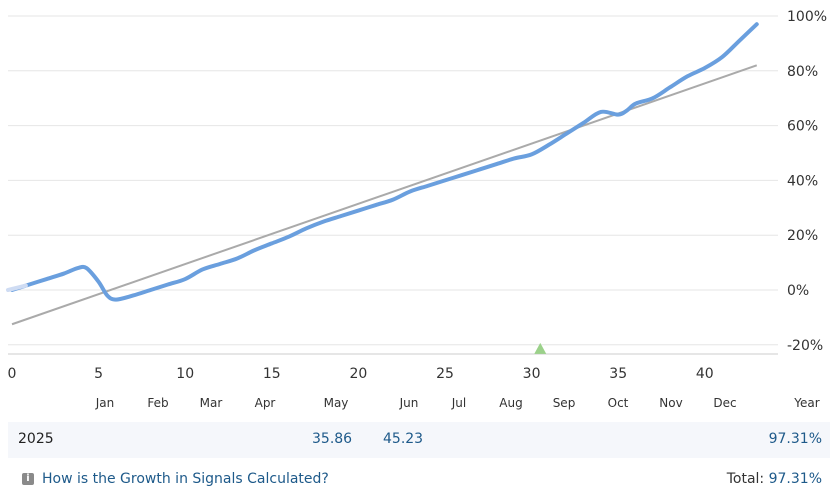  Describe the element at coordinates (185, 374) in the screenshot. I see `x-tick-label: 10` at that location.